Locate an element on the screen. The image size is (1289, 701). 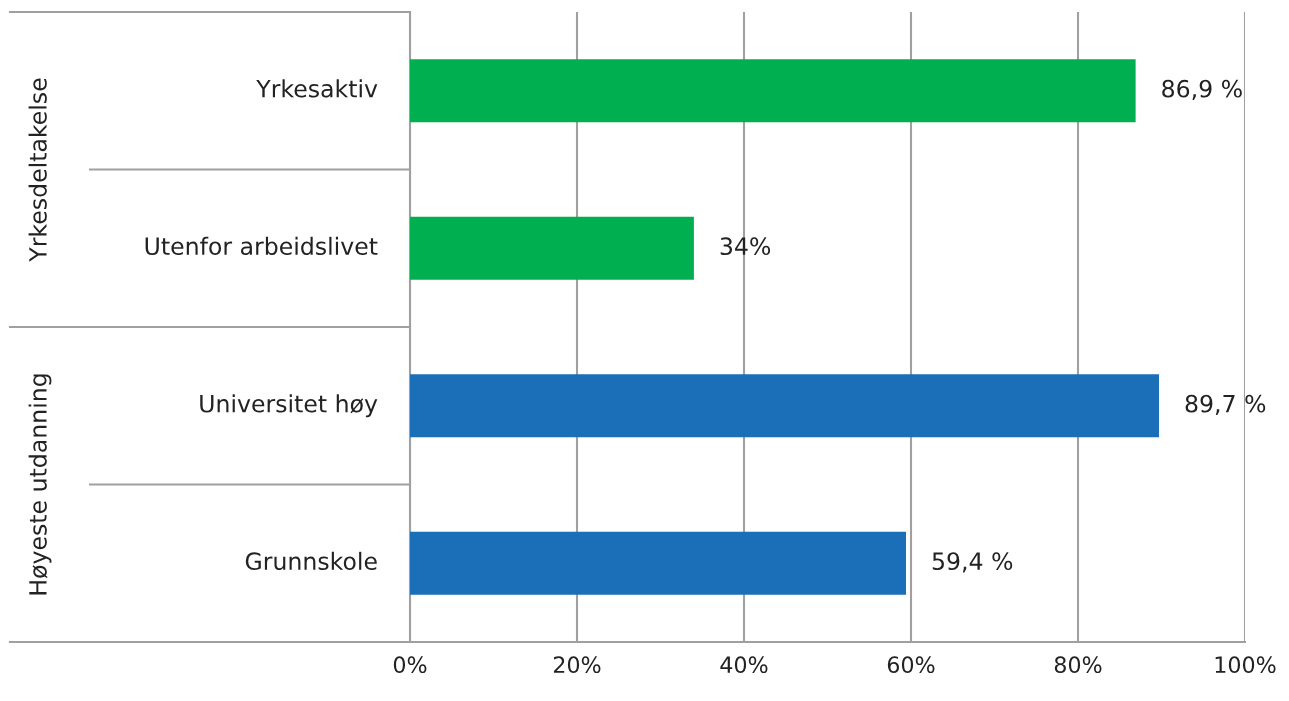
x-tick-label: 20% is located at coordinates (577, 665).